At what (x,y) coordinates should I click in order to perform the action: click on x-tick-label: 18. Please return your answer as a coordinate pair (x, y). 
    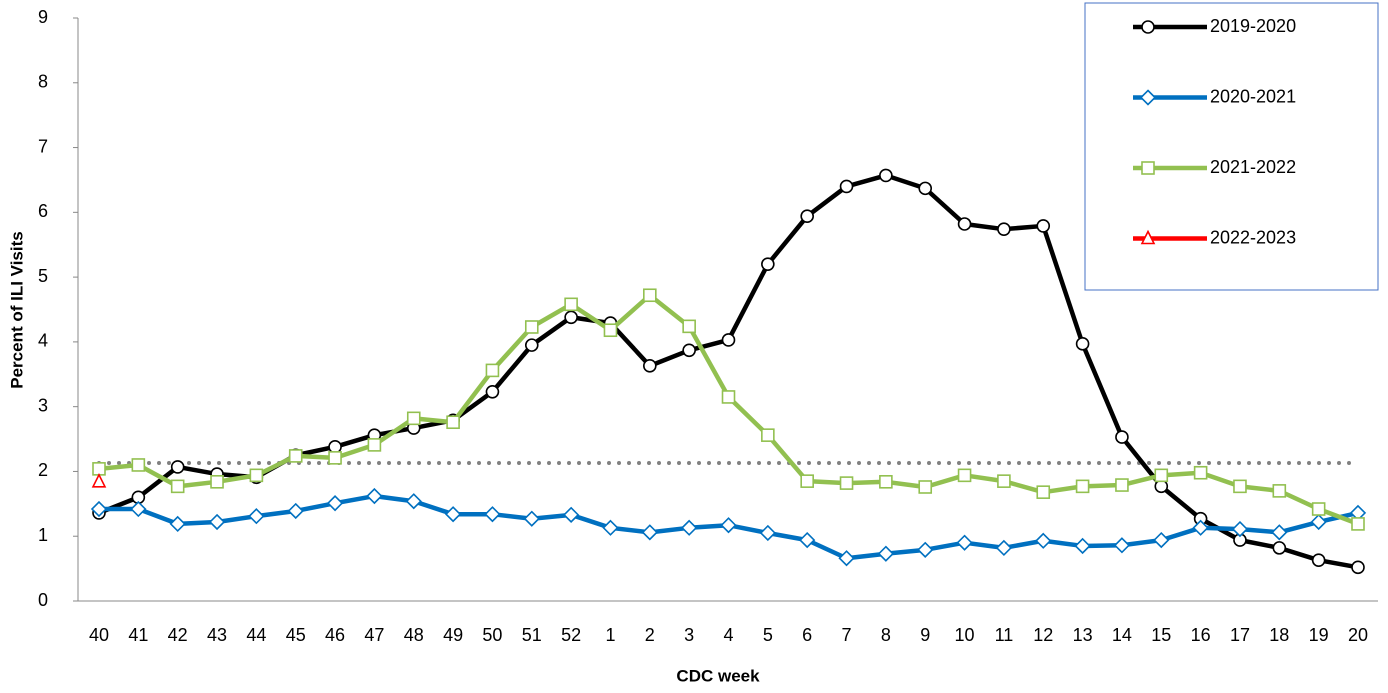
    Looking at the image, I should click on (1279, 635).